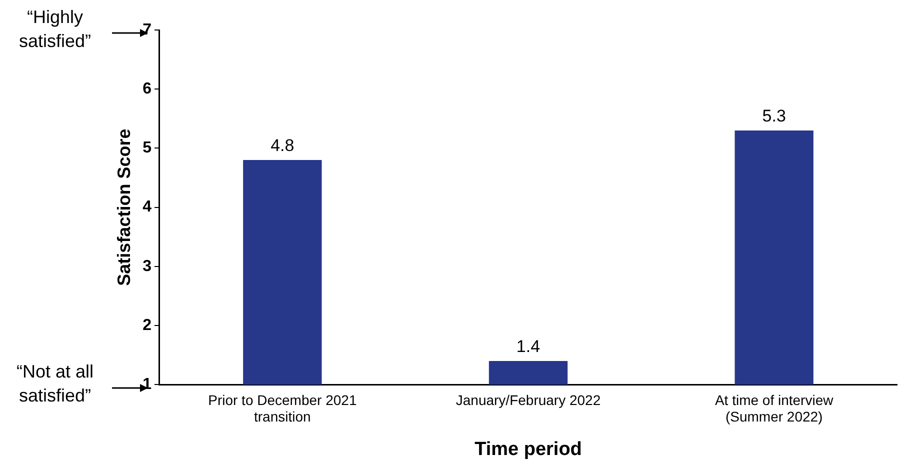 The height and width of the screenshot is (470, 907). Describe the element at coordinates (147, 266) in the screenshot. I see `y-tick-label: 3` at that location.